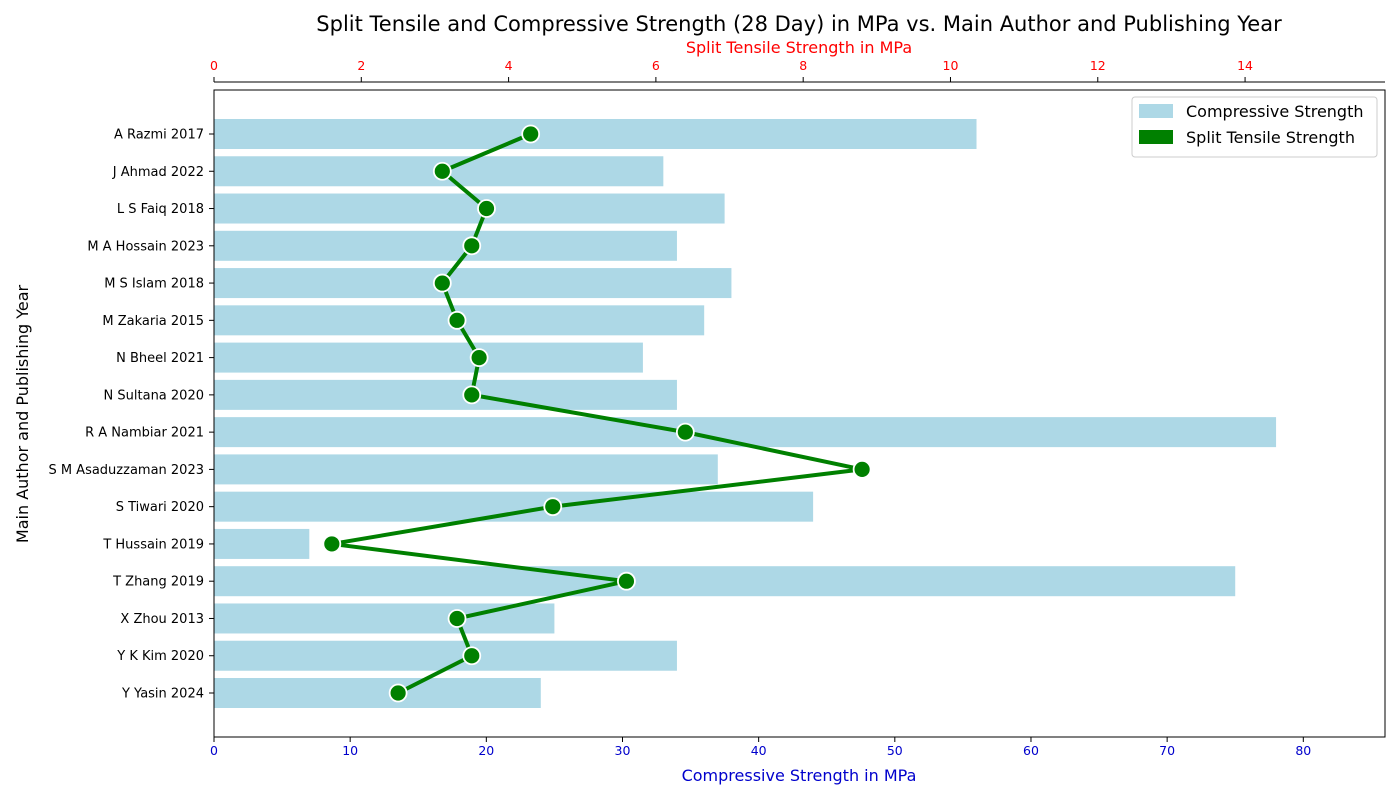 The width and height of the screenshot is (1400, 800). Describe the element at coordinates (553, 507) in the screenshot. I see `split-tensile-point-s-tiwari-2020` at that location.